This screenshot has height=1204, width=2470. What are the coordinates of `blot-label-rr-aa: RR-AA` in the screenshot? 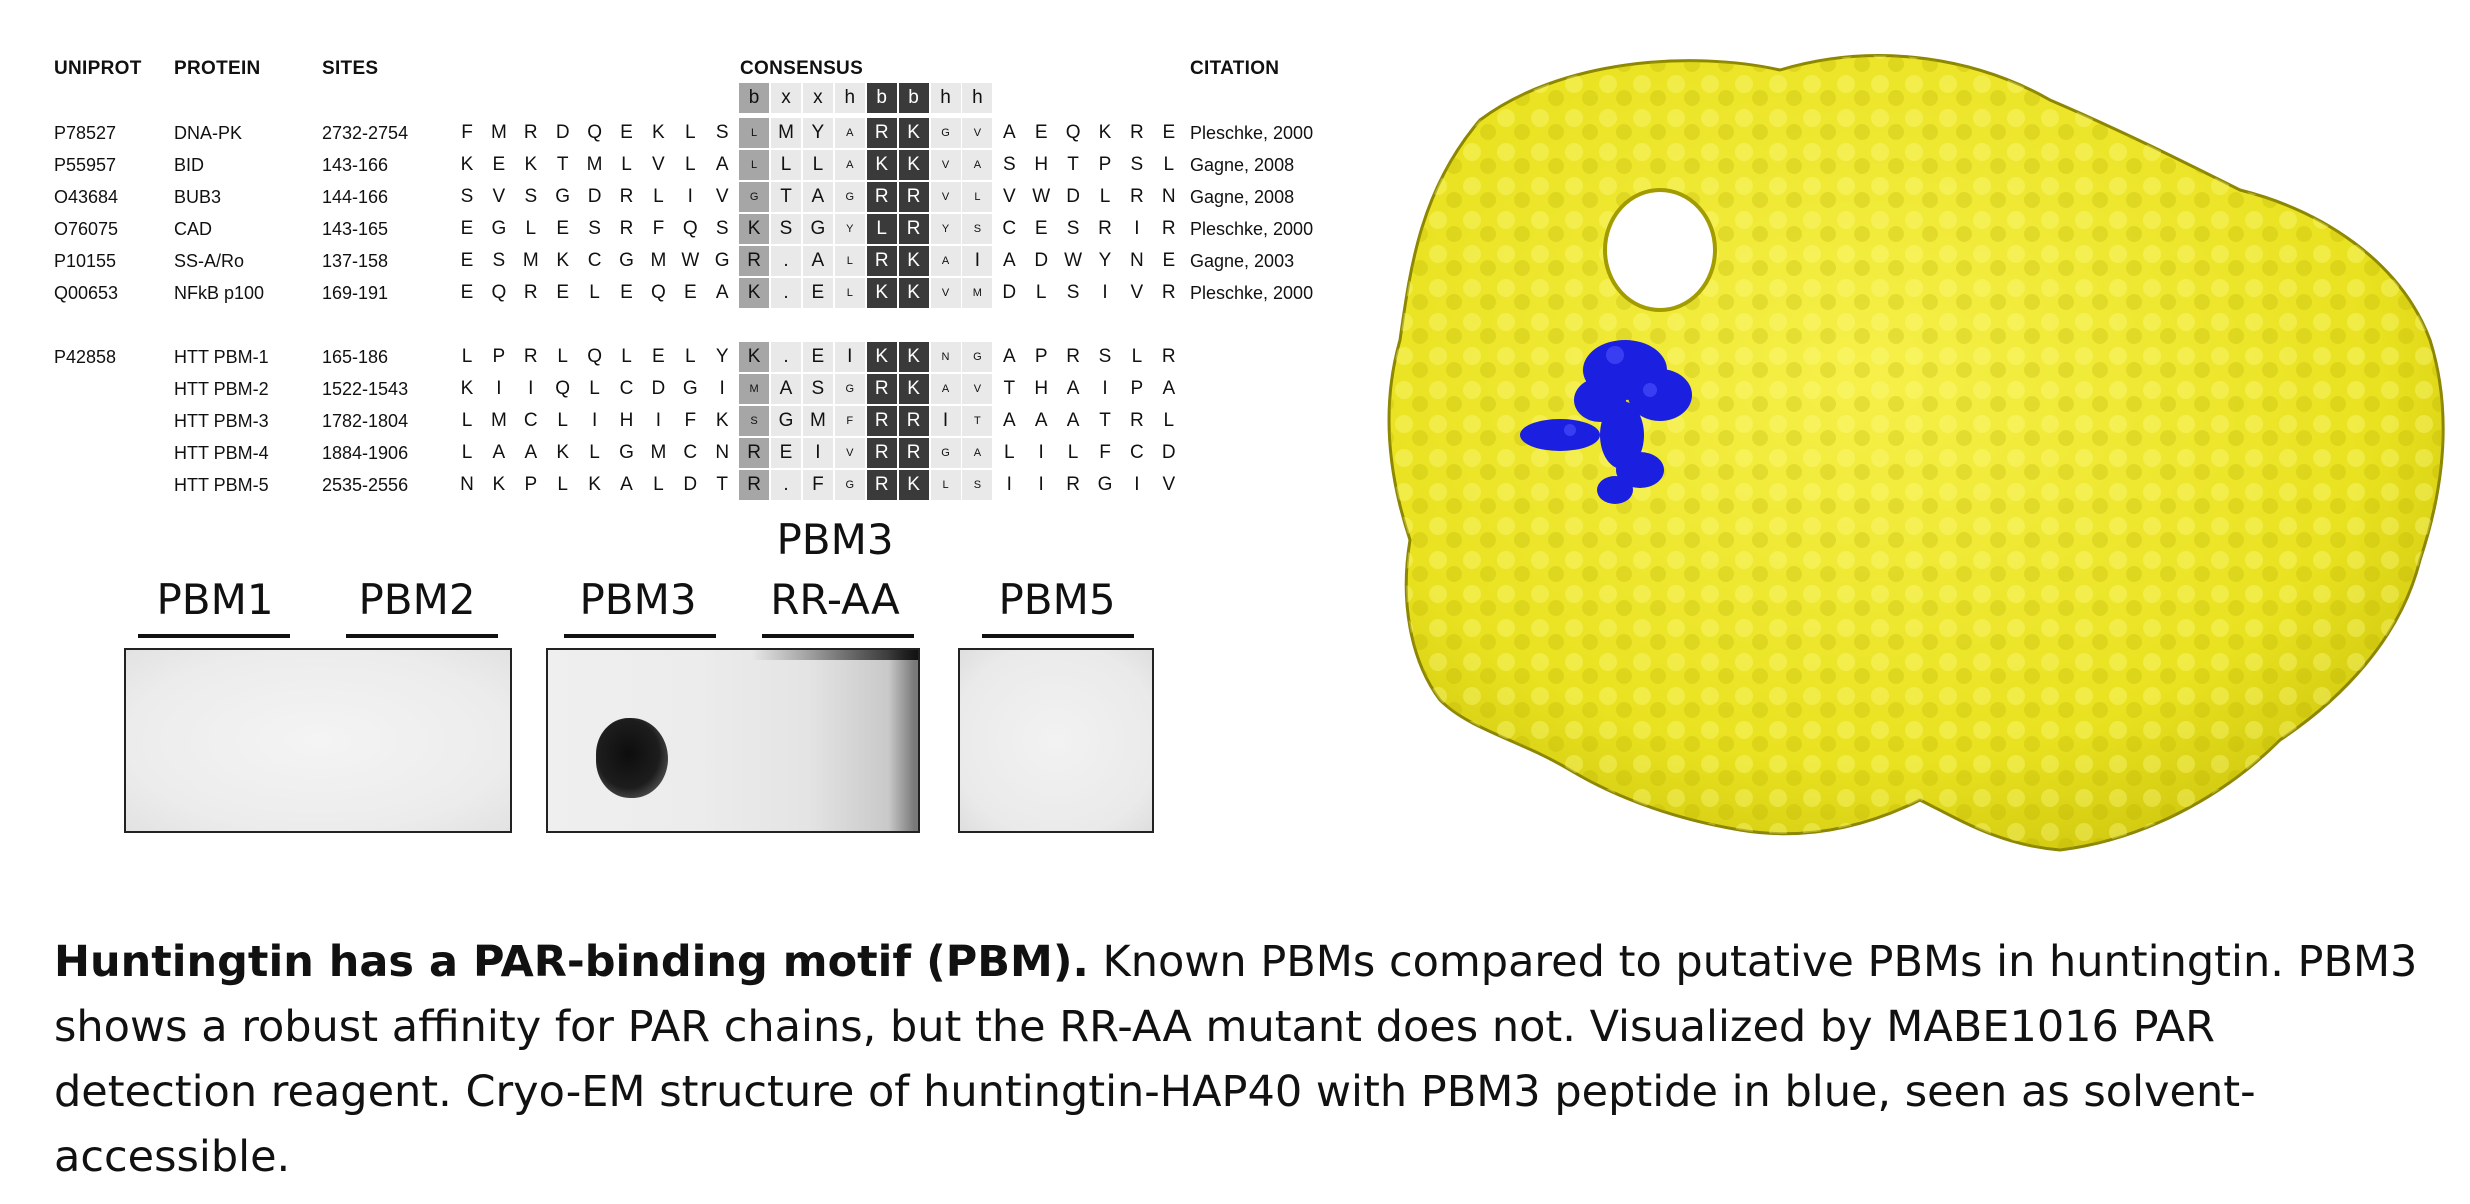 It's located at (835, 599).